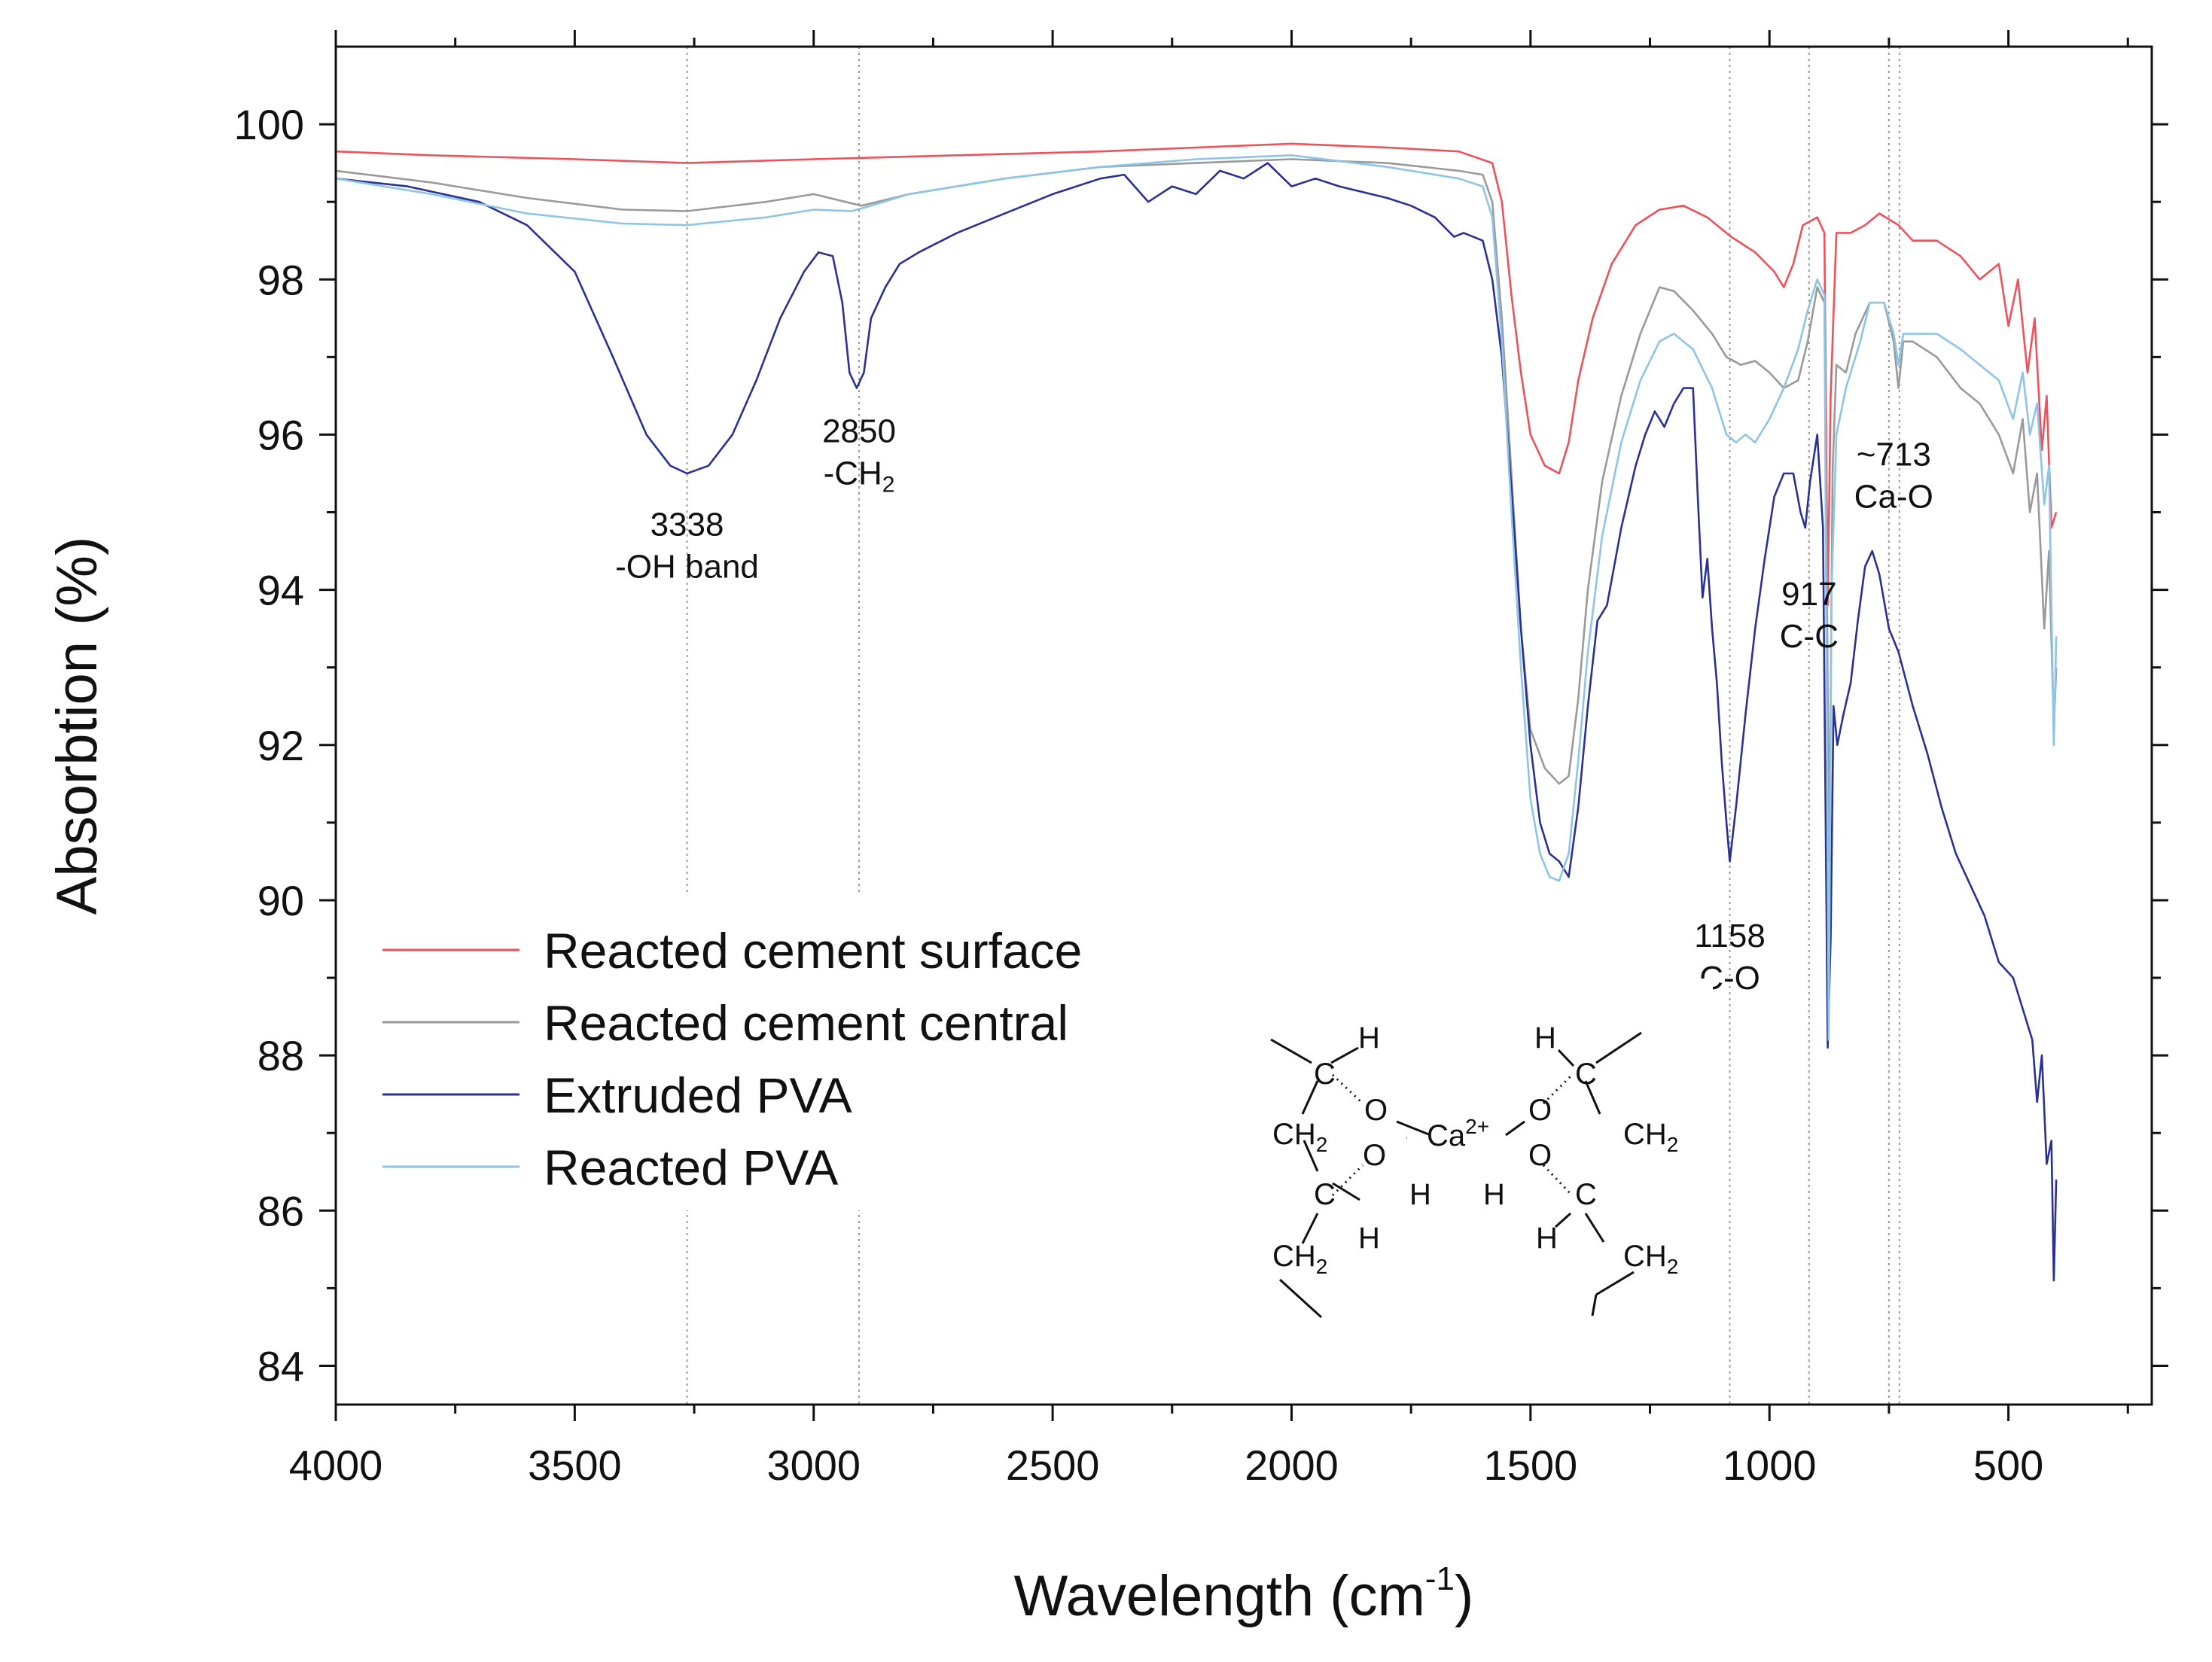 This screenshot has height=1662, width=2212. I want to click on legend-label: Reacted cement central, so click(806, 1023).